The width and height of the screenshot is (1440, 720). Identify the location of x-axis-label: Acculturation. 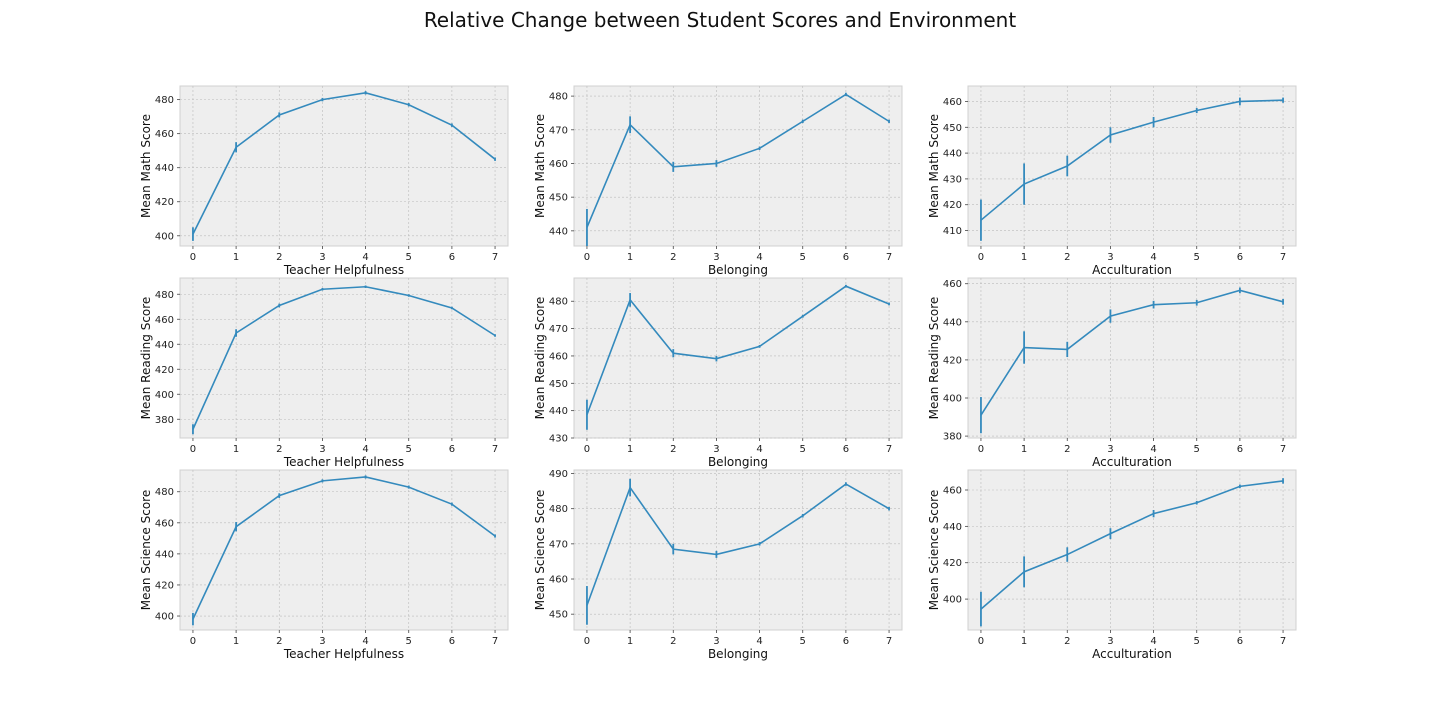
(1132, 270).